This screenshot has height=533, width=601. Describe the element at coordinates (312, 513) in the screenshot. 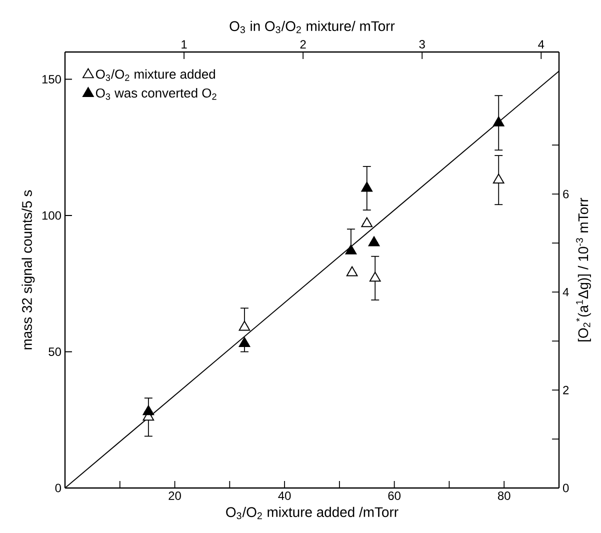

I see `x-axis-title: O$_{3}$/O$_{2}$ mixture added /mTorr` at that location.